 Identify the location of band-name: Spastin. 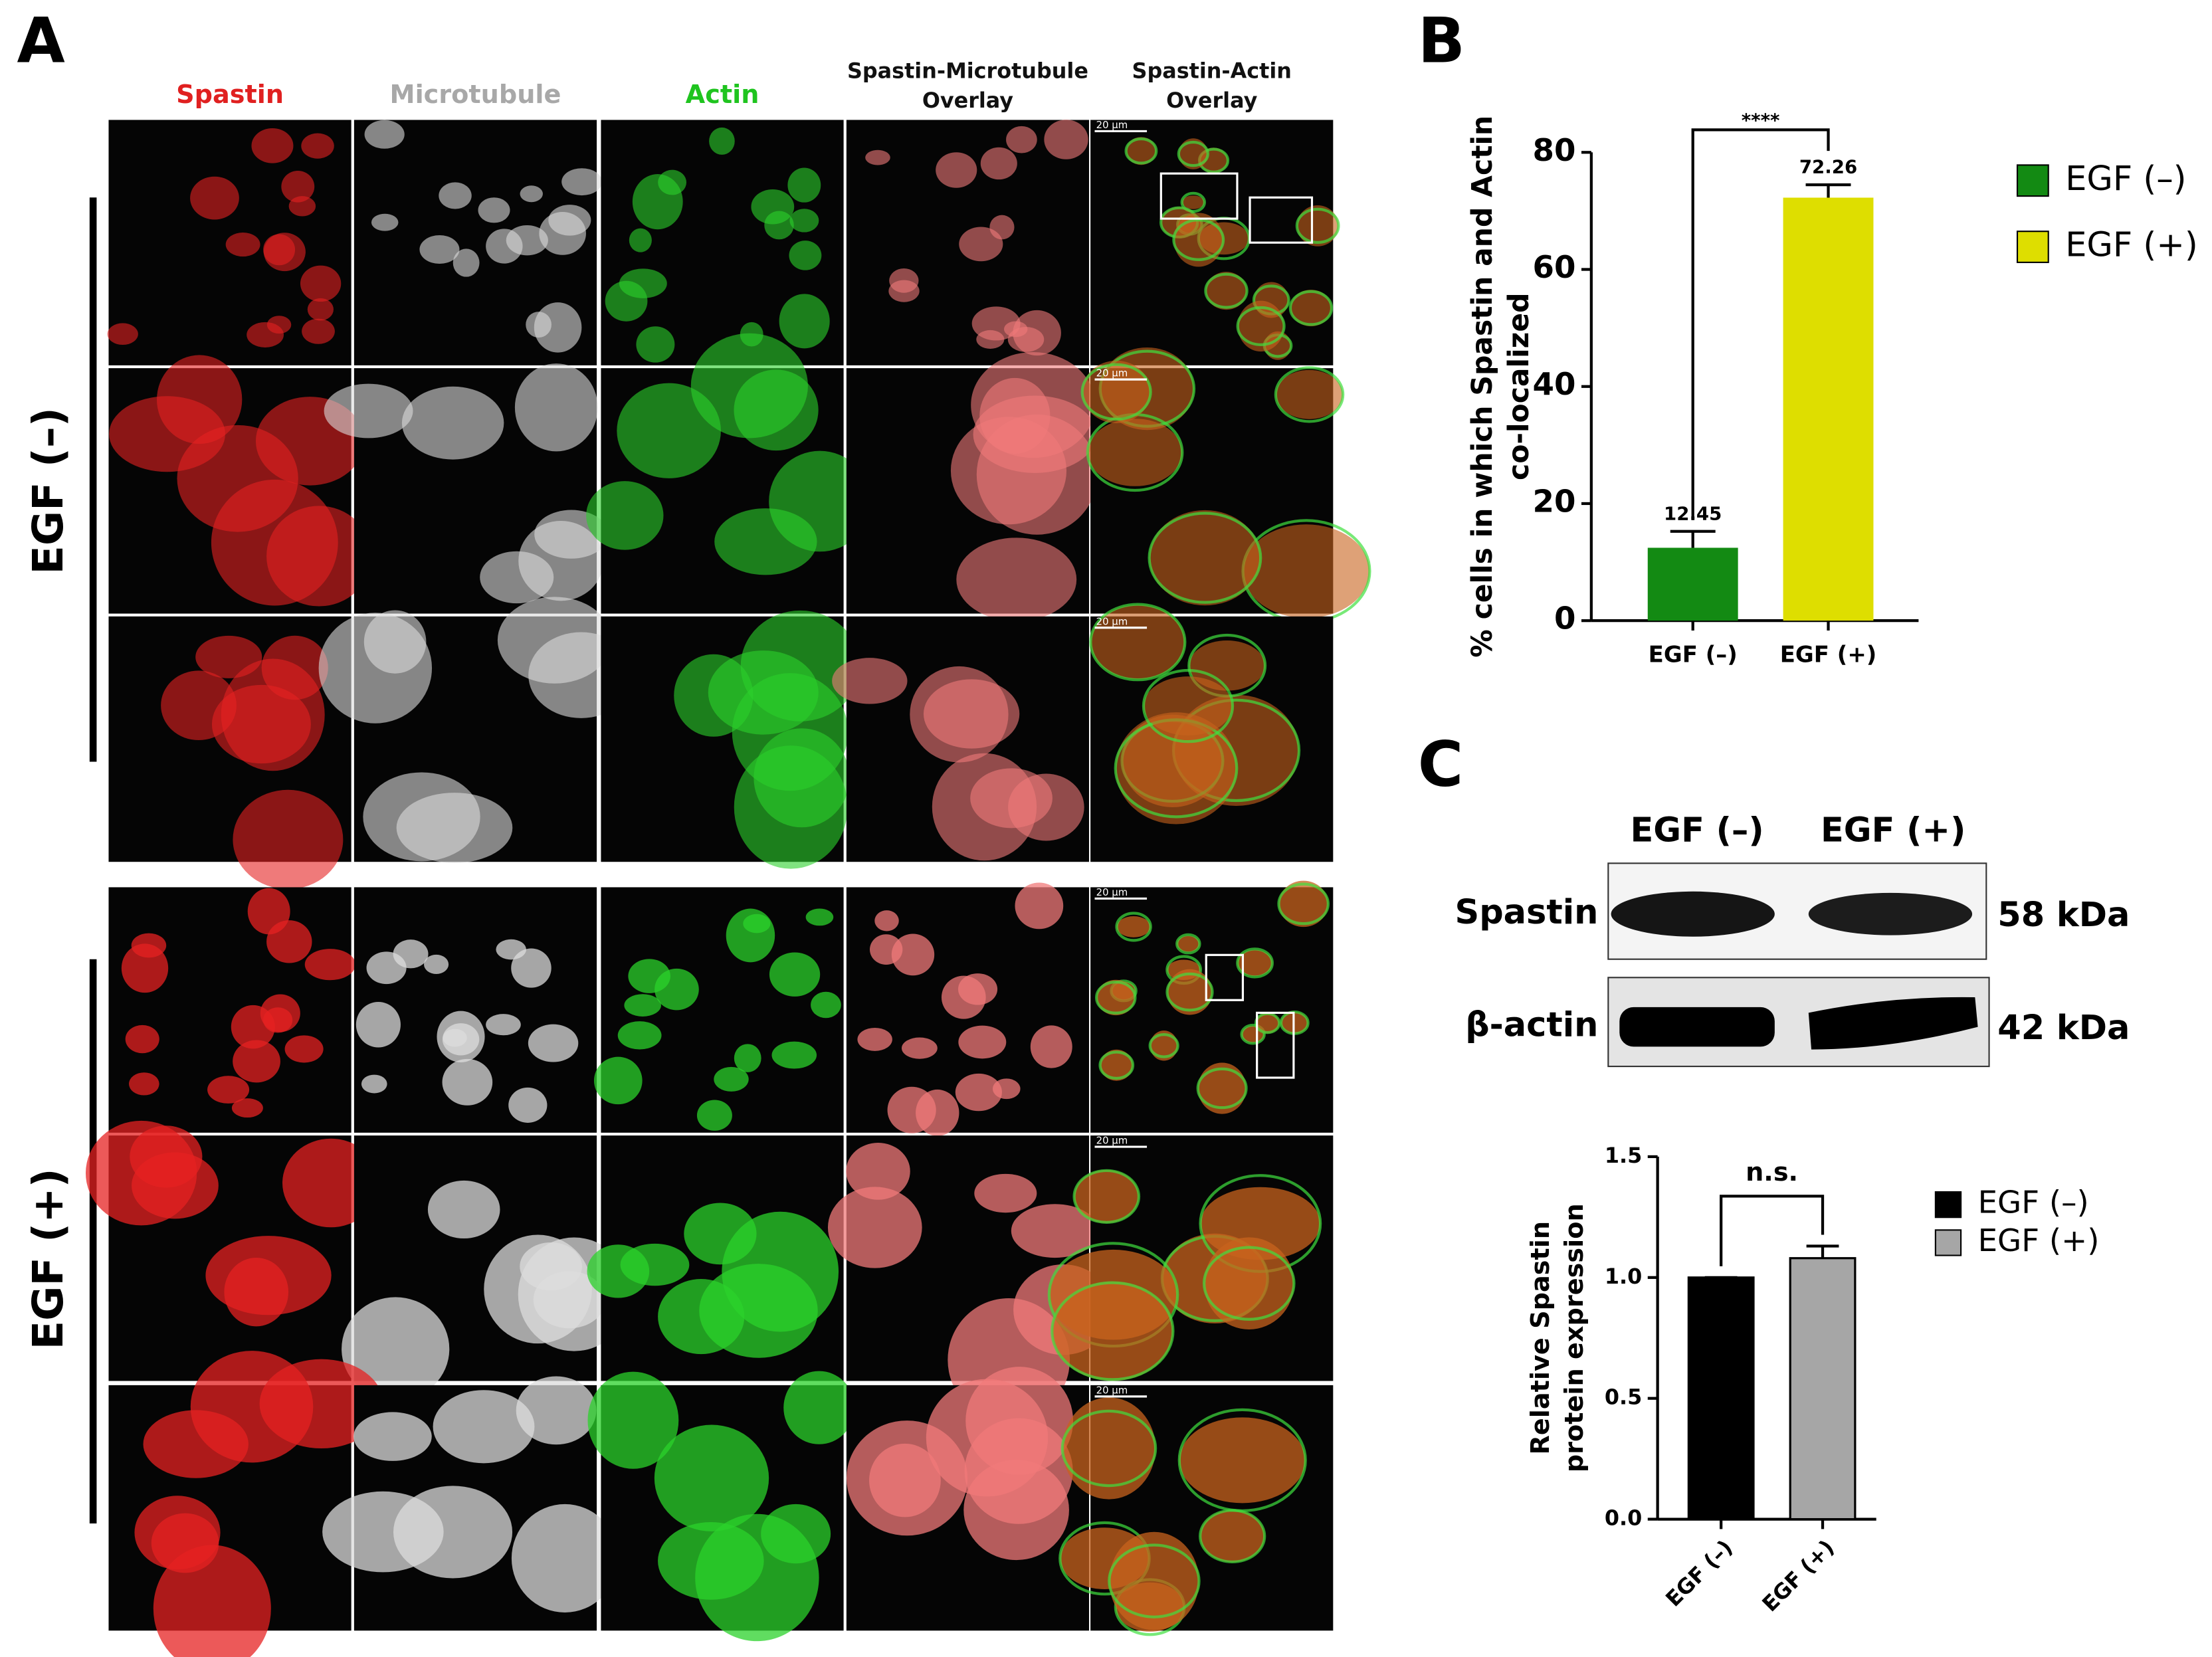
(1527, 913).